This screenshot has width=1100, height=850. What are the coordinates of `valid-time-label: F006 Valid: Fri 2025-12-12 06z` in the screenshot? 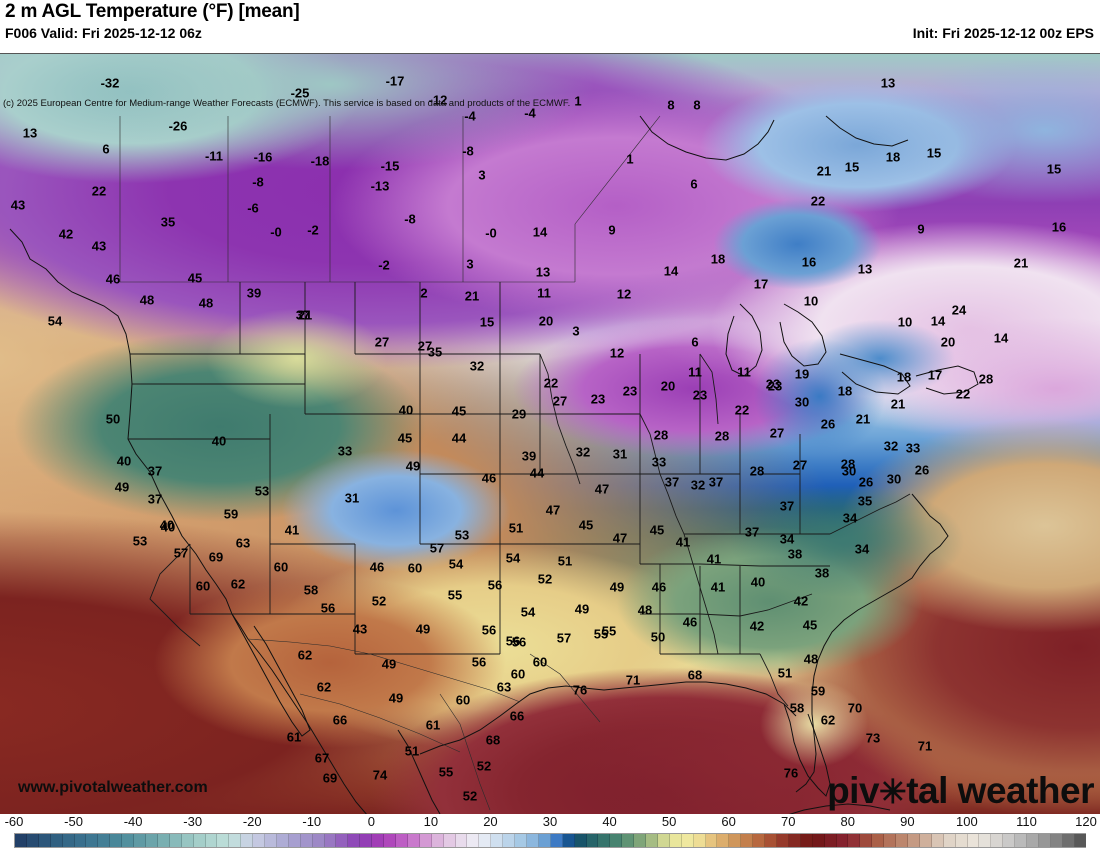 It's located at (103, 33).